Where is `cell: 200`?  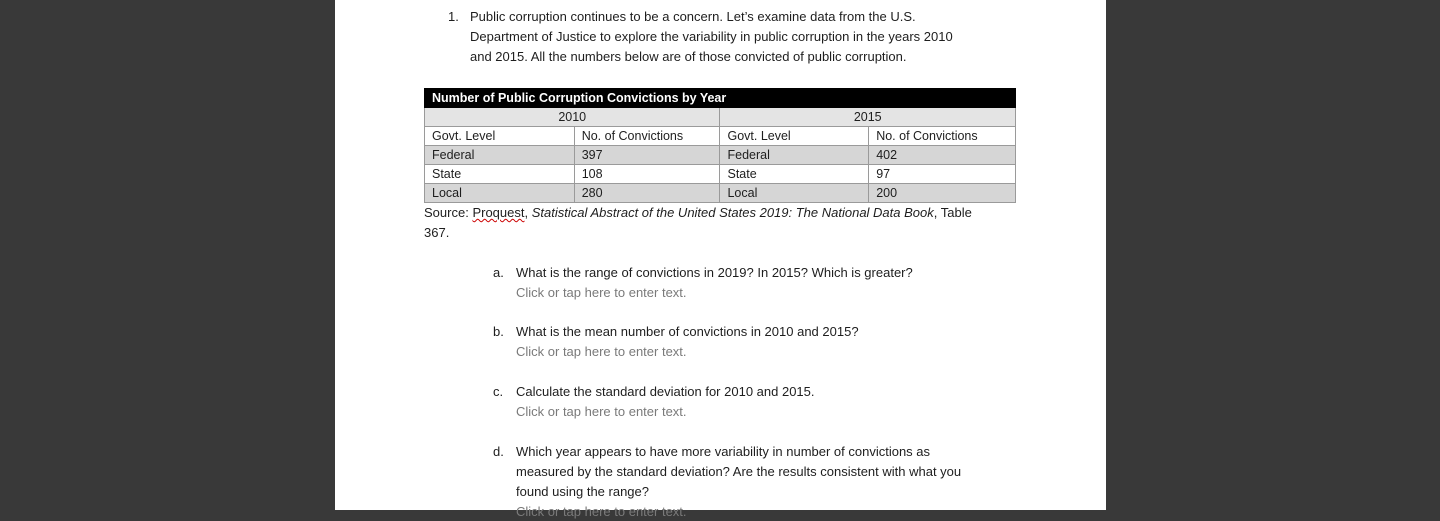 cell: 200 is located at coordinates (942, 193).